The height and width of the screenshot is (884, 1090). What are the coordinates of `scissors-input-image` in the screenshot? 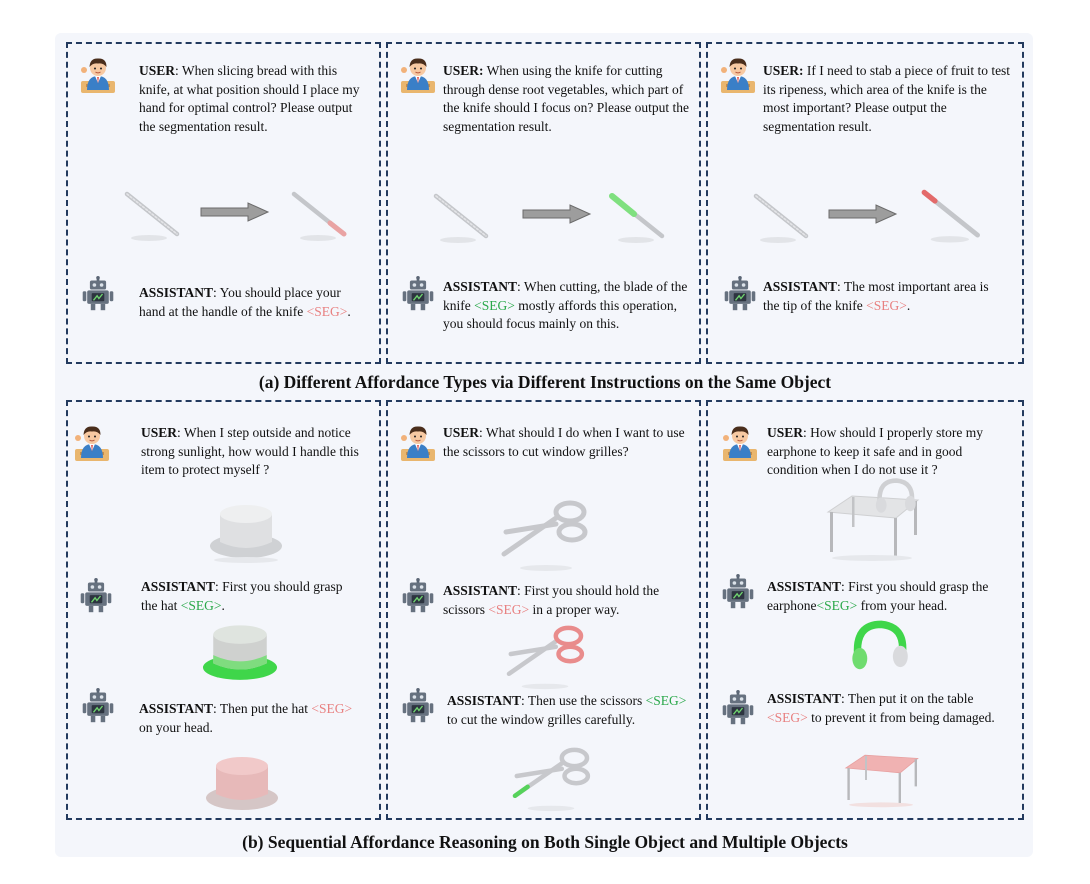 It's located at (544, 532).